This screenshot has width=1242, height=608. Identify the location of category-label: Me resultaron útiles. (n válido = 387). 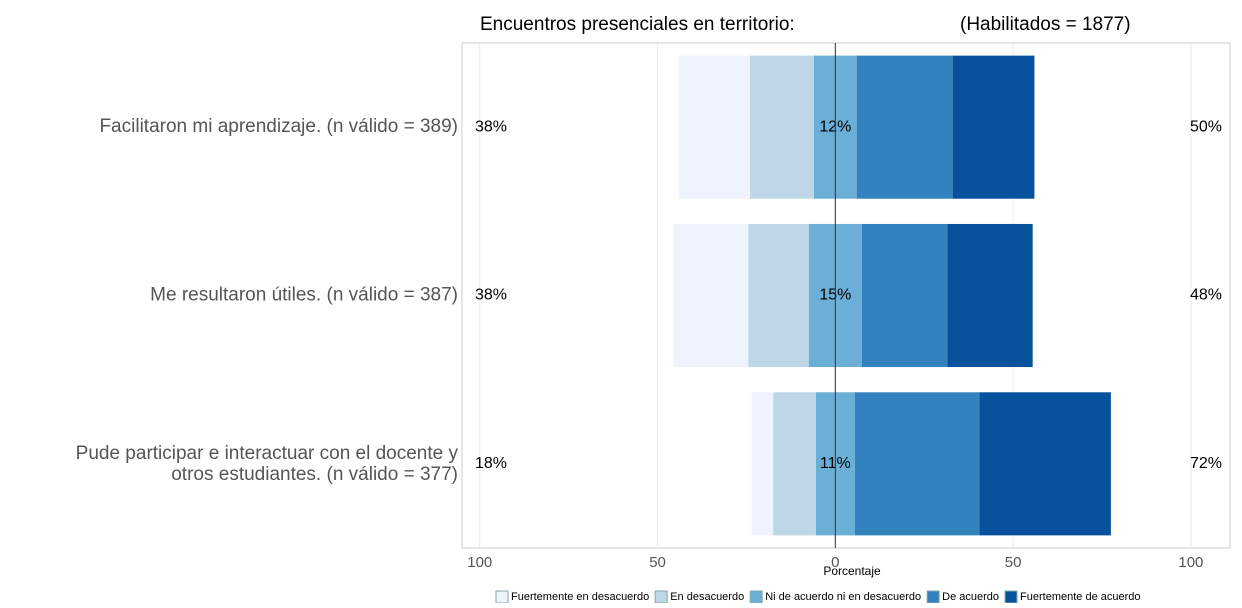
(304, 295).